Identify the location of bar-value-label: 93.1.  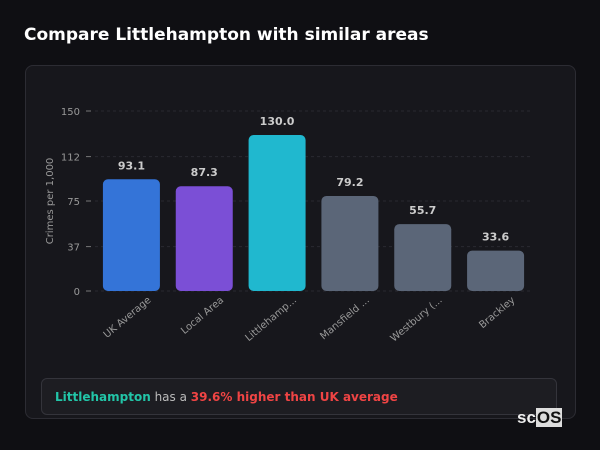
(131, 165).